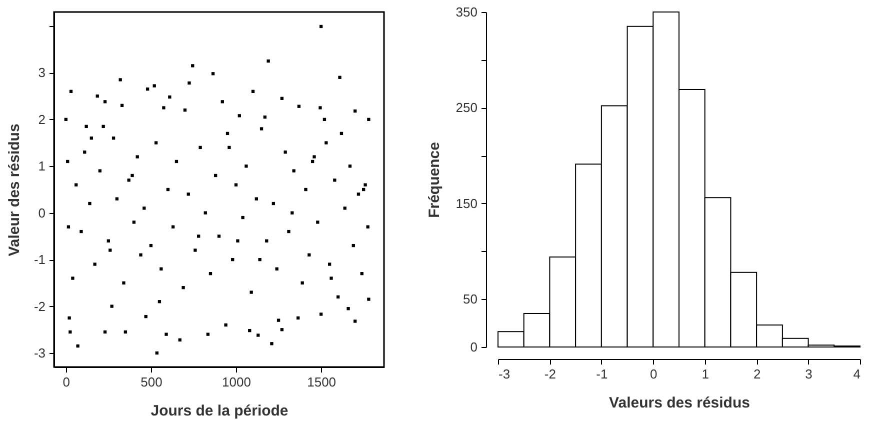  I want to click on x-axis-title: Valeurs des résidus, so click(679, 403).